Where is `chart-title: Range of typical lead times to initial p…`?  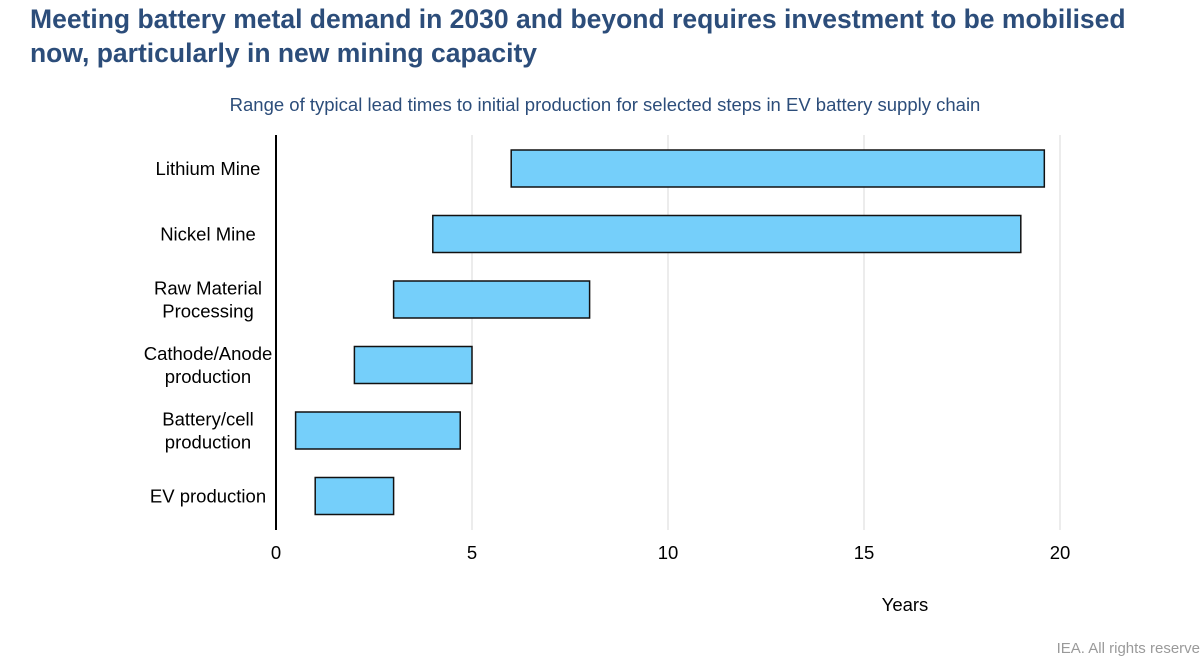 chart-title: Range of typical lead times to initial p… is located at coordinates (605, 104).